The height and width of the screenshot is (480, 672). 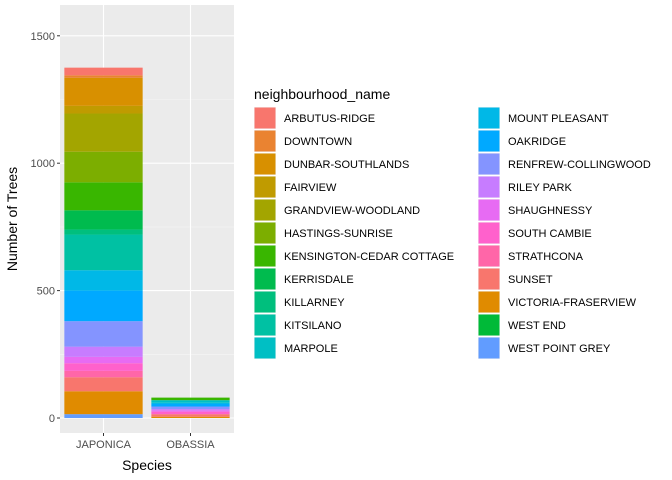 What do you see at coordinates (540, 188) in the screenshot?
I see `legend-label: RILEY PARK` at bounding box center [540, 188].